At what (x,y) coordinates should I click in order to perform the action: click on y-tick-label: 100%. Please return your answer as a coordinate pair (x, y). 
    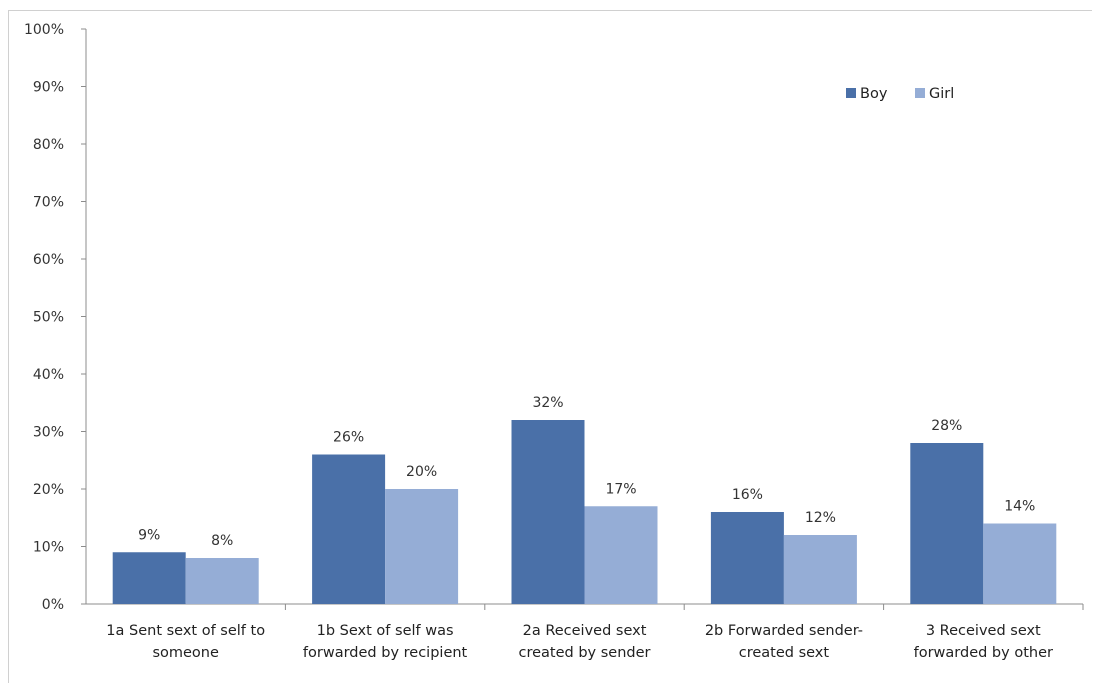
    Looking at the image, I should click on (44, 30).